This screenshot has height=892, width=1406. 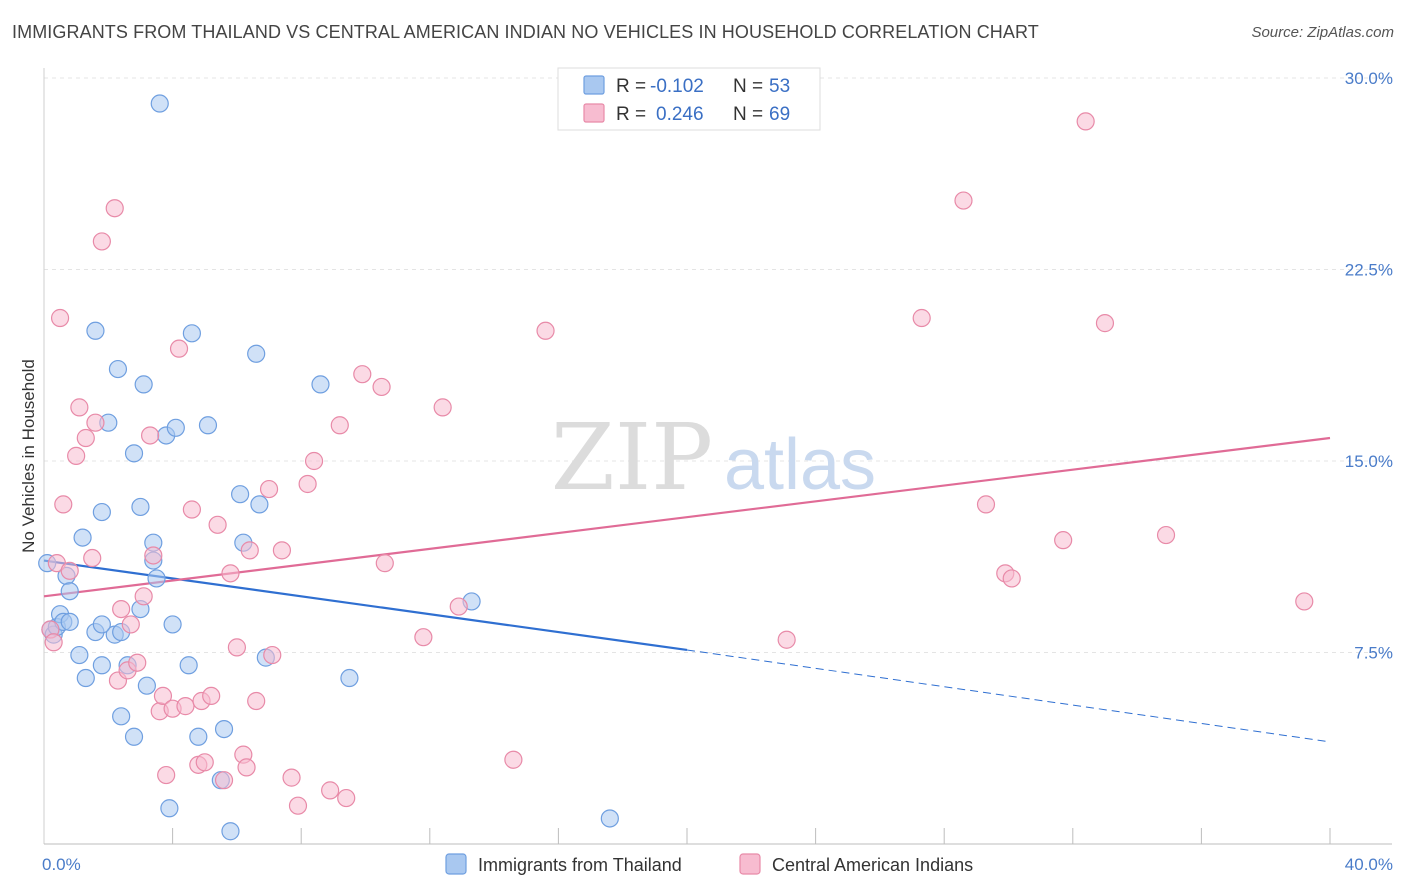 I want to click on stats-swatch-central-american, so click(x=594, y=113).